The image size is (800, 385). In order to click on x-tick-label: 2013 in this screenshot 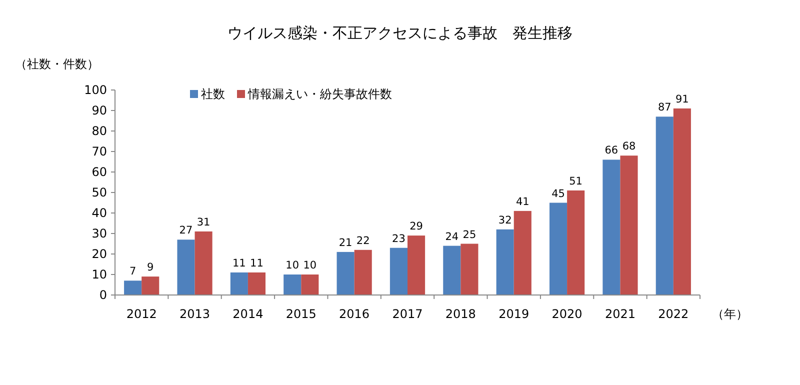, I will do `click(195, 314)`.